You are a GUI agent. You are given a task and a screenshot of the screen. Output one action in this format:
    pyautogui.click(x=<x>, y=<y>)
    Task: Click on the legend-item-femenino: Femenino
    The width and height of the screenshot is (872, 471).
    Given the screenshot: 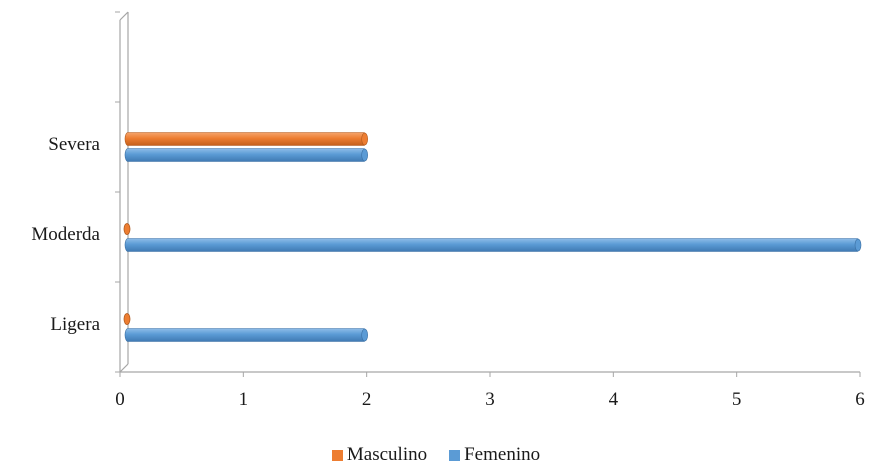 What is the action you would take?
    pyautogui.click(x=494, y=455)
    